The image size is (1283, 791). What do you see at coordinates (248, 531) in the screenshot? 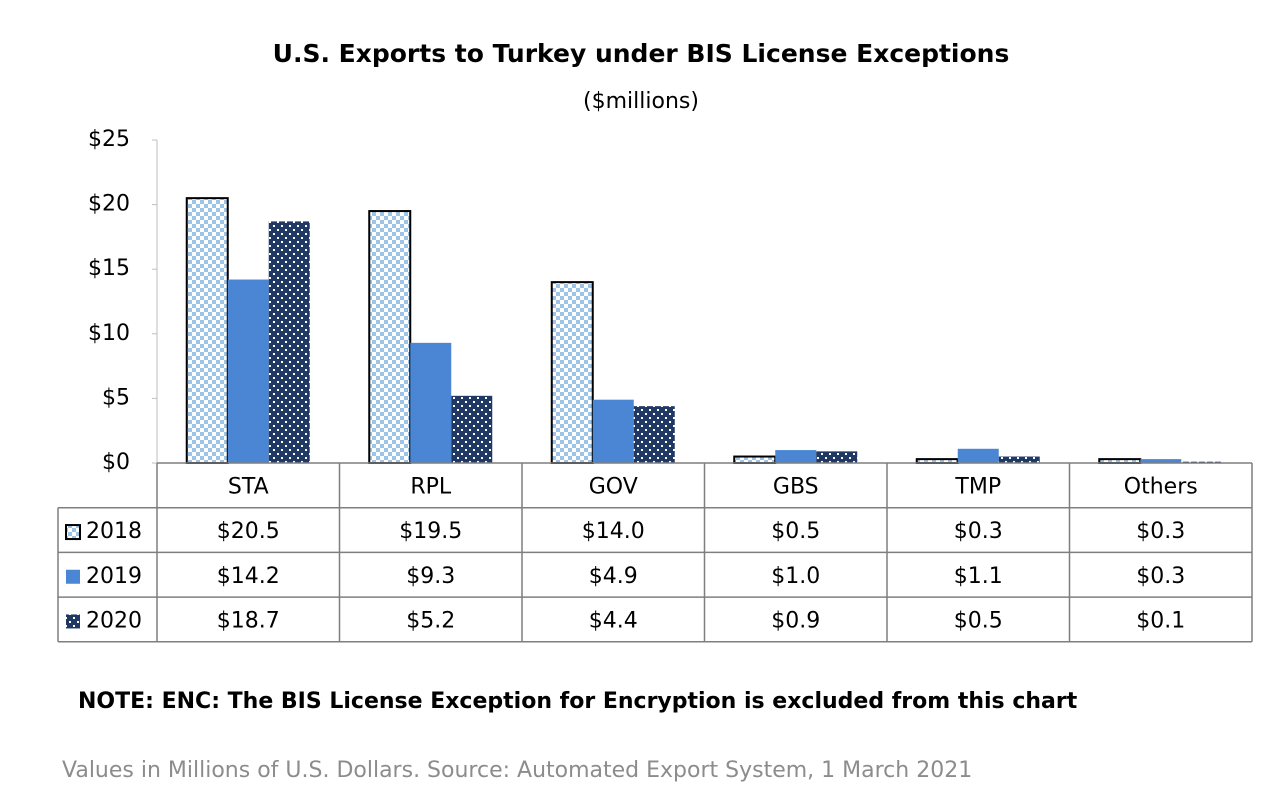
I see `data-label: $20.5` at bounding box center [248, 531].